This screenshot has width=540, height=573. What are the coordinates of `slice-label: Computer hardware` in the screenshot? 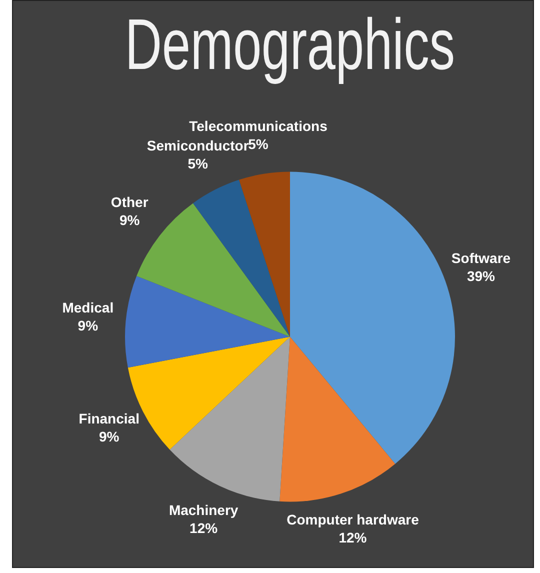 It's located at (353, 520).